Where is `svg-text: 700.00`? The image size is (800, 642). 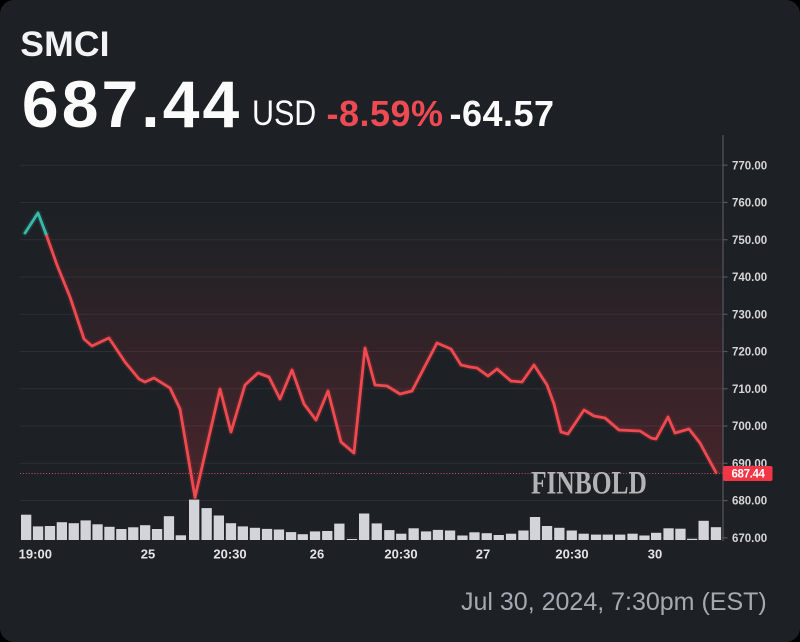
svg-text: 700.00 is located at coordinates (749, 427).